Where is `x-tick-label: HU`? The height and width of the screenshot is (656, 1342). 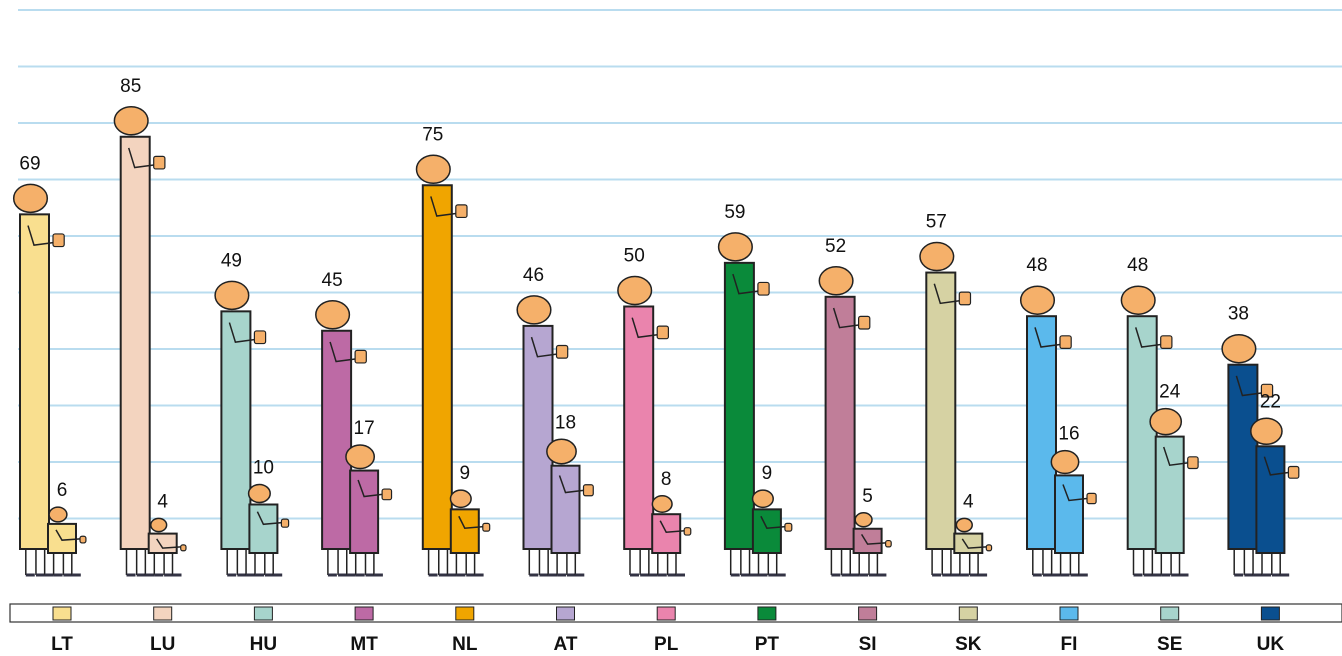
x-tick-label: HU is located at coordinates (263, 644).